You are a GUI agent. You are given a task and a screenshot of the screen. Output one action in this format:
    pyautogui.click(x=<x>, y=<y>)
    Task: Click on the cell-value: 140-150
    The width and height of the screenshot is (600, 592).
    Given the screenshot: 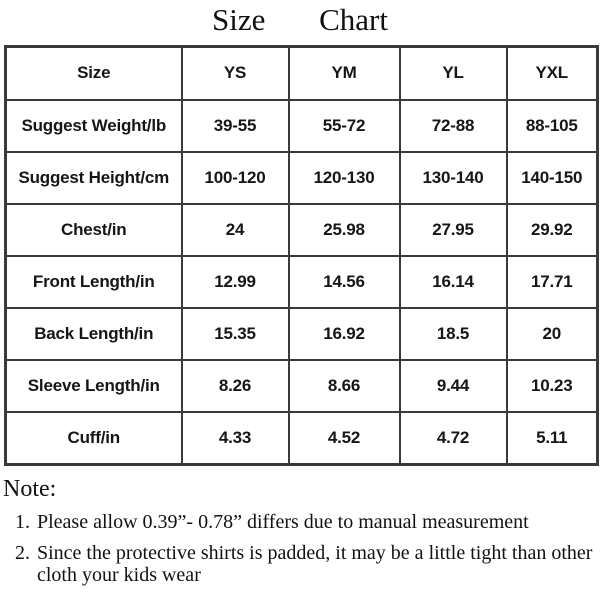 What is the action you would take?
    pyautogui.click(x=552, y=178)
    